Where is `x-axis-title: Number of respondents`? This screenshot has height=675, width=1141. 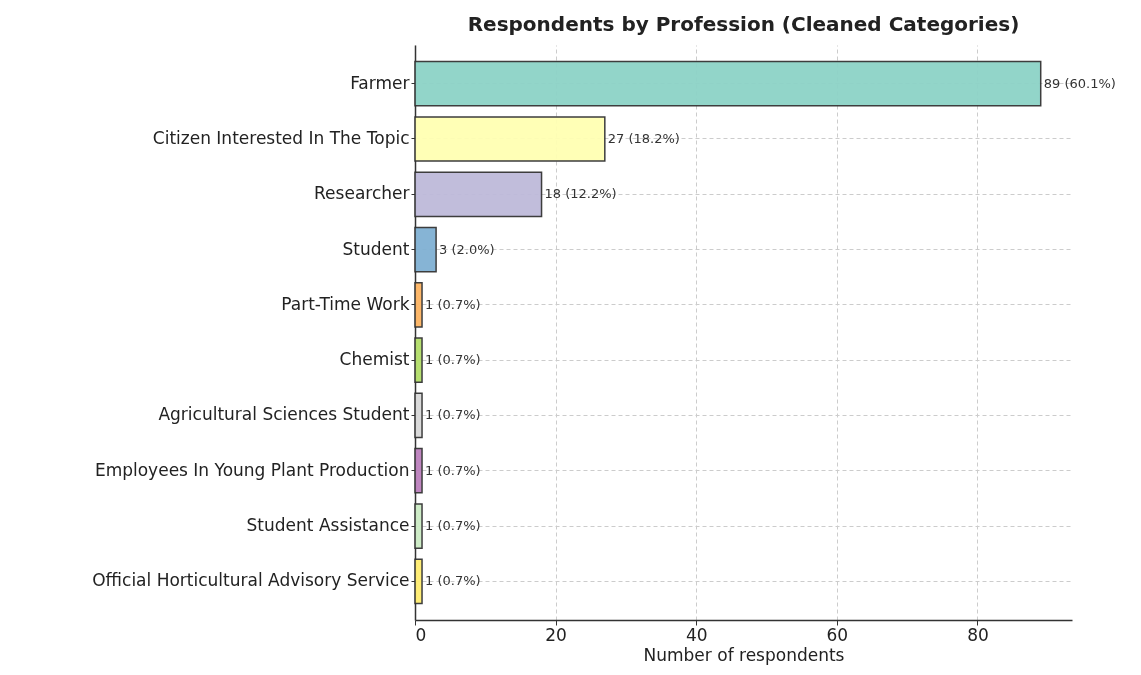 x-axis-title: Number of respondents is located at coordinates (744, 654).